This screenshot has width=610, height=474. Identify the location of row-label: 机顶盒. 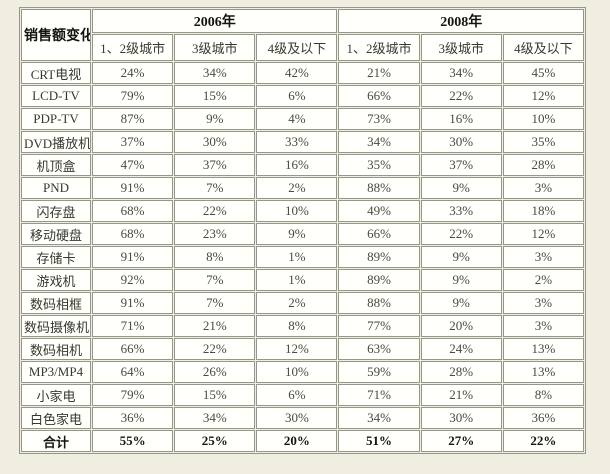
(56, 165).